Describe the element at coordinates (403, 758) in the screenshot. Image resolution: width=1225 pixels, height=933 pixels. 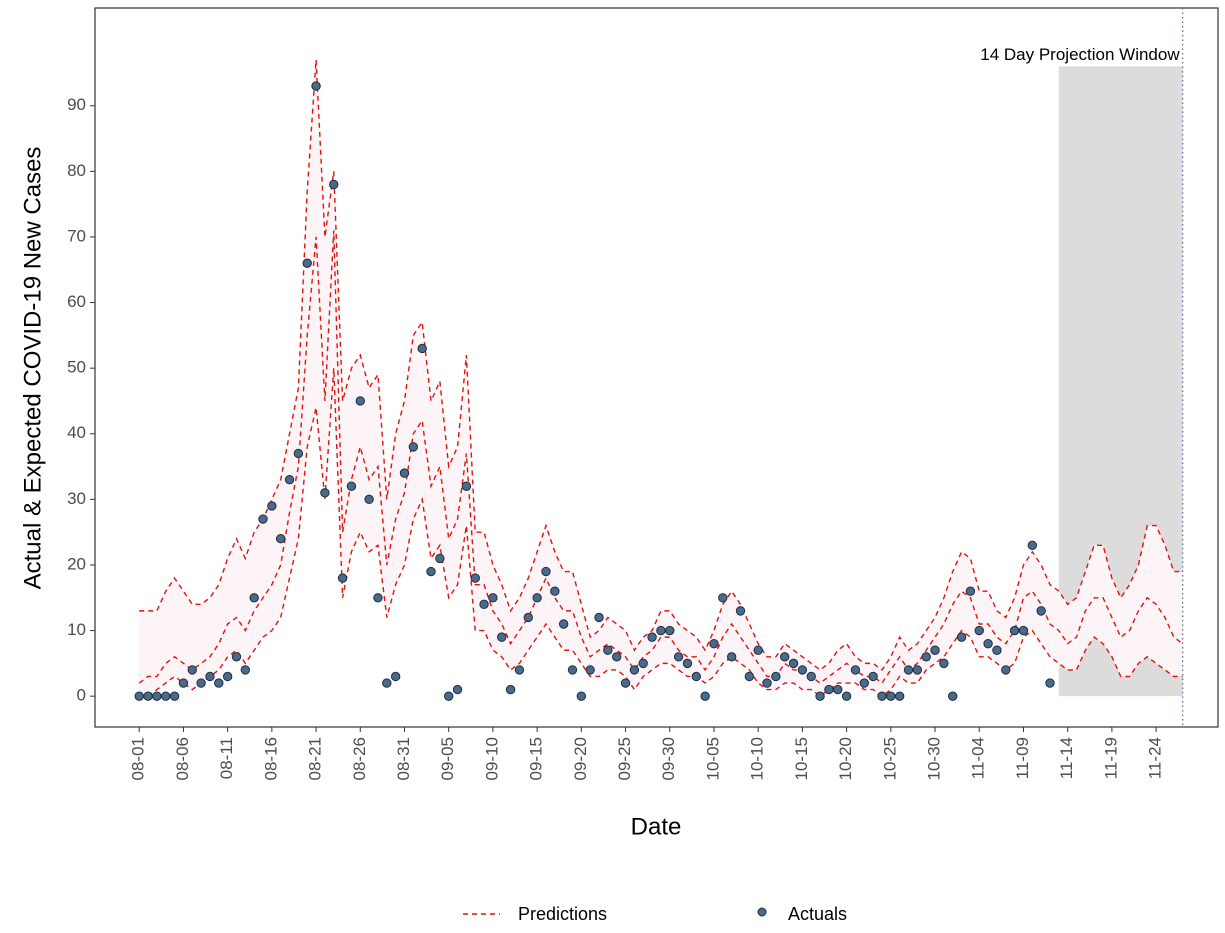
I see `x-tick-label: 08-31` at that location.